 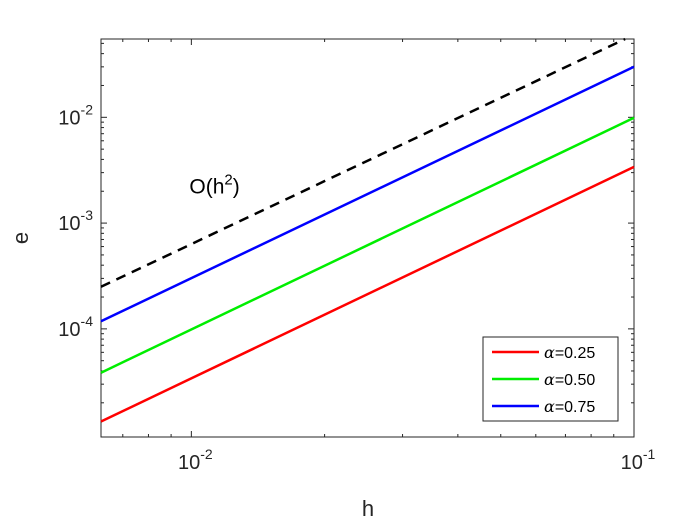 What do you see at coordinates (75, 115) in the screenshot?
I see `y-tick-label: 10⁻²` at bounding box center [75, 115].